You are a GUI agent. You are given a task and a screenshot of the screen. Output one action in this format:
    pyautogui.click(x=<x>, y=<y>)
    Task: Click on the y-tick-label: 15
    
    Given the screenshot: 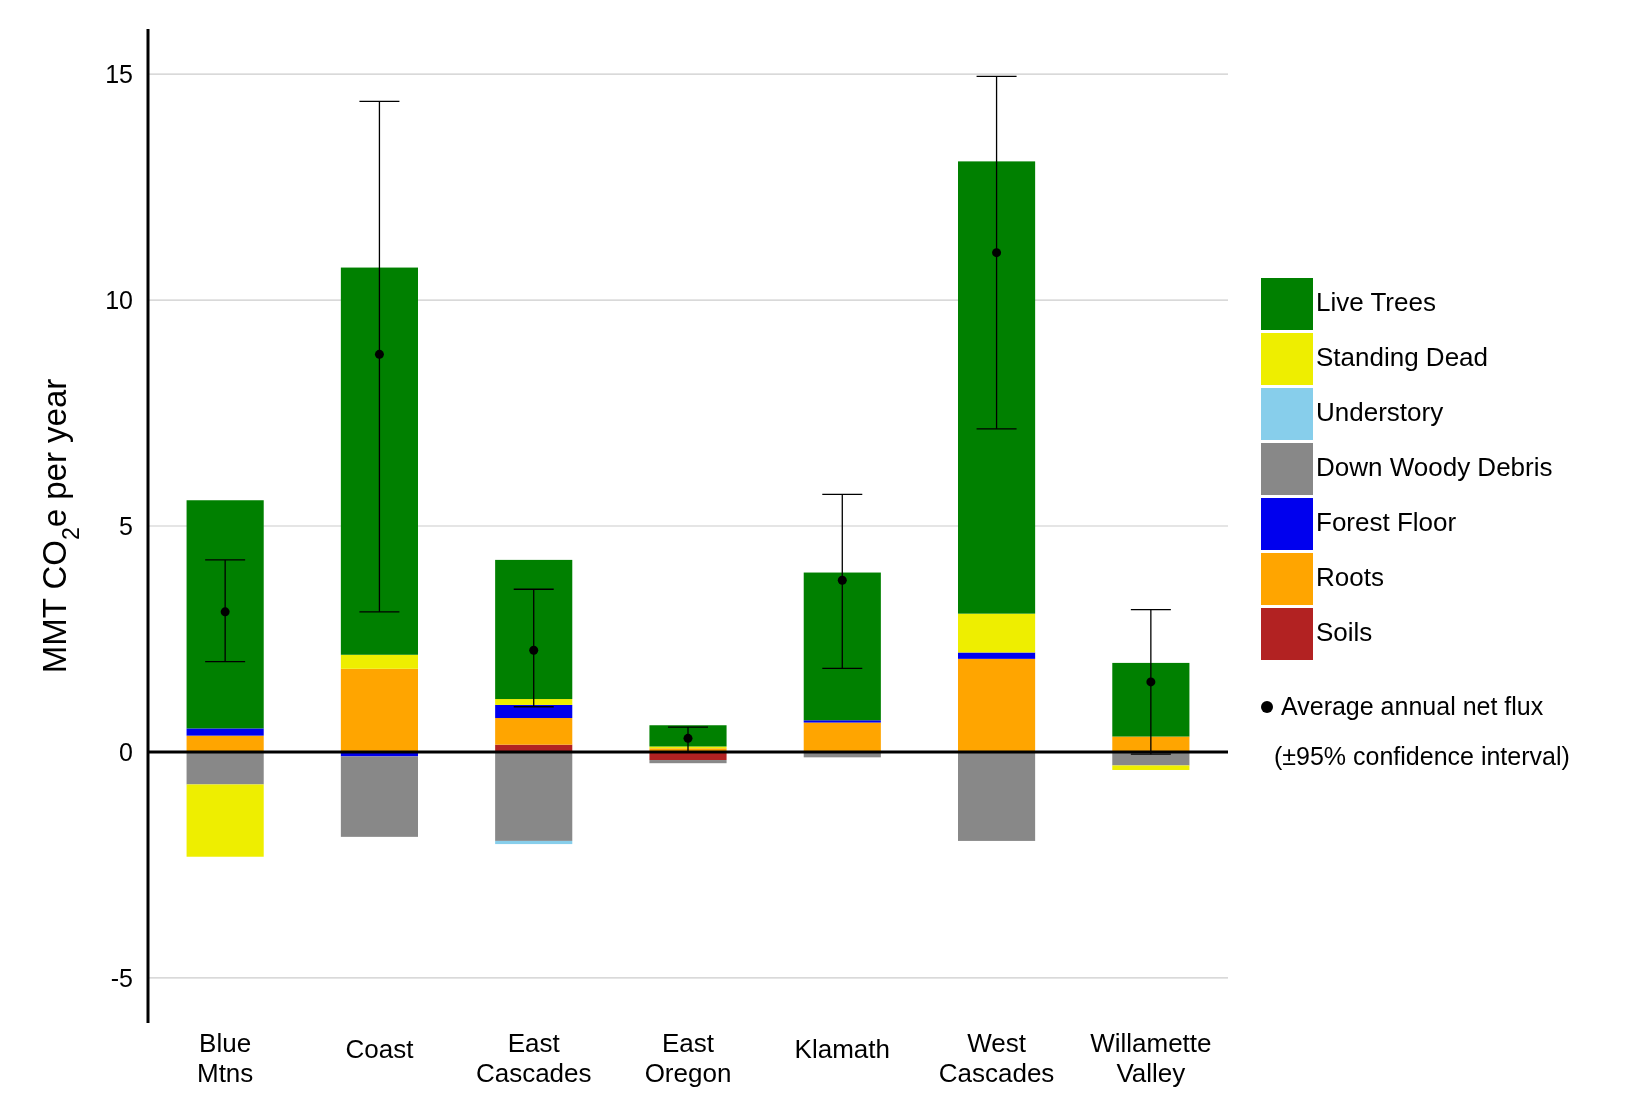 What is the action you would take?
    pyautogui.click(x=119, y=73)
    